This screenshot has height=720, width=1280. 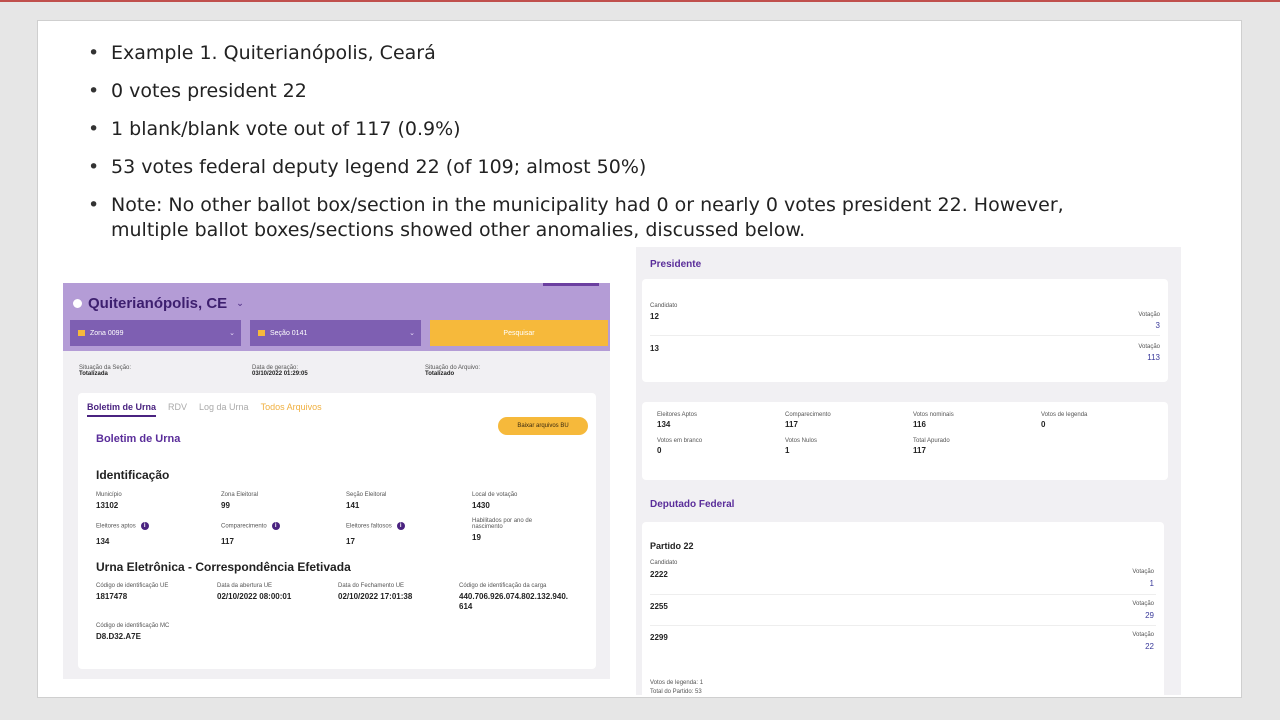 What do you see at coordinates (801, 441) in the screenshot?
I see `stat-label: Votos Nulos` at bounding box center [801, 441].